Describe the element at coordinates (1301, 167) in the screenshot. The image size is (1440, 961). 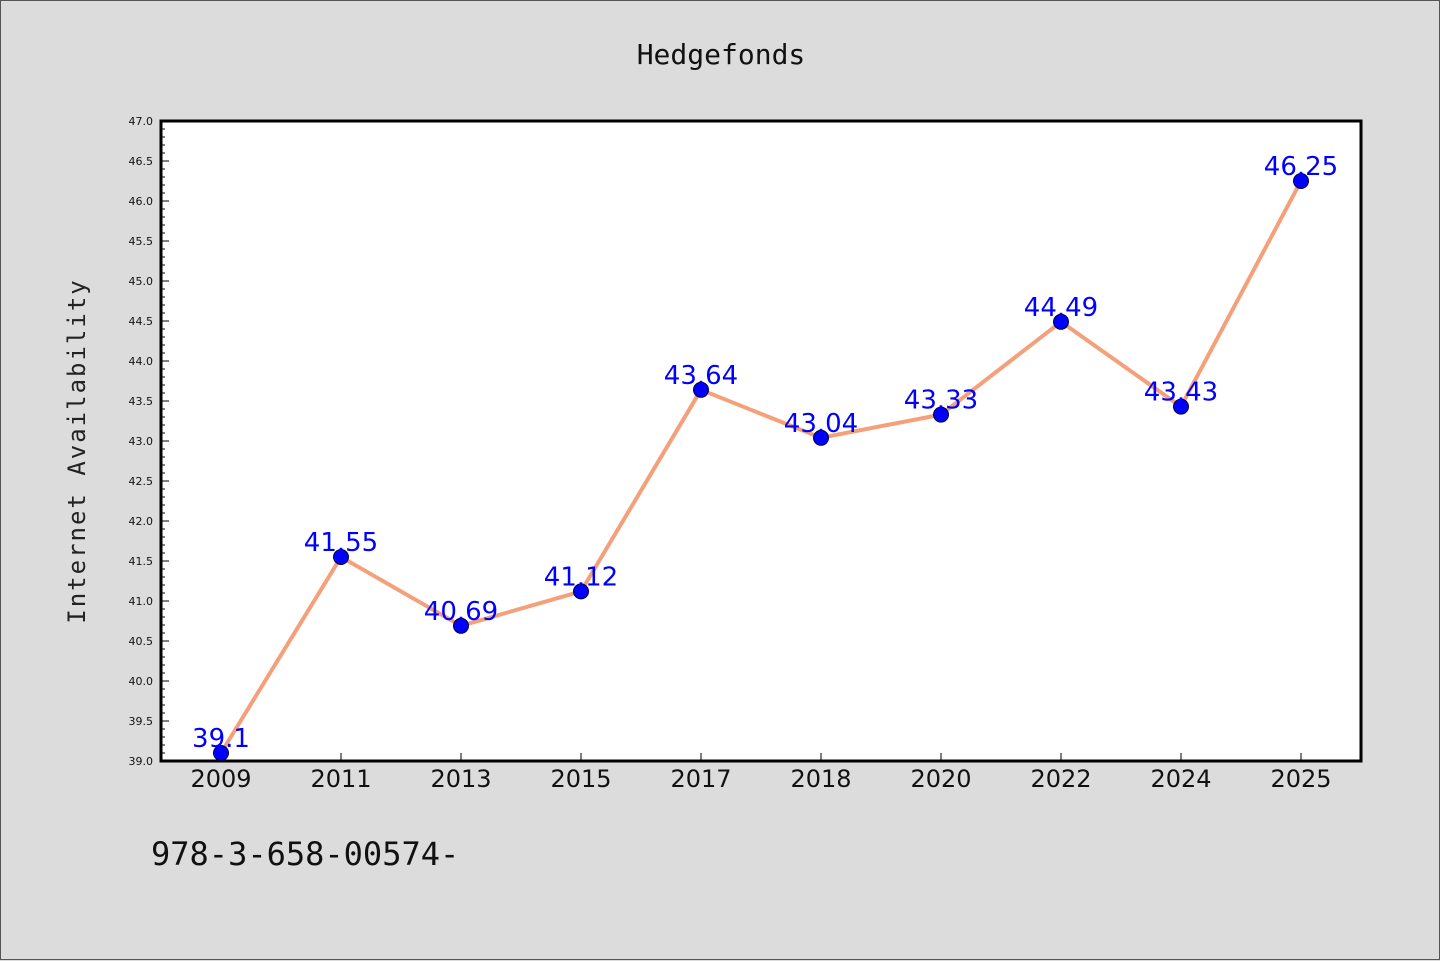
I see `data-label: 46.25` at that location.